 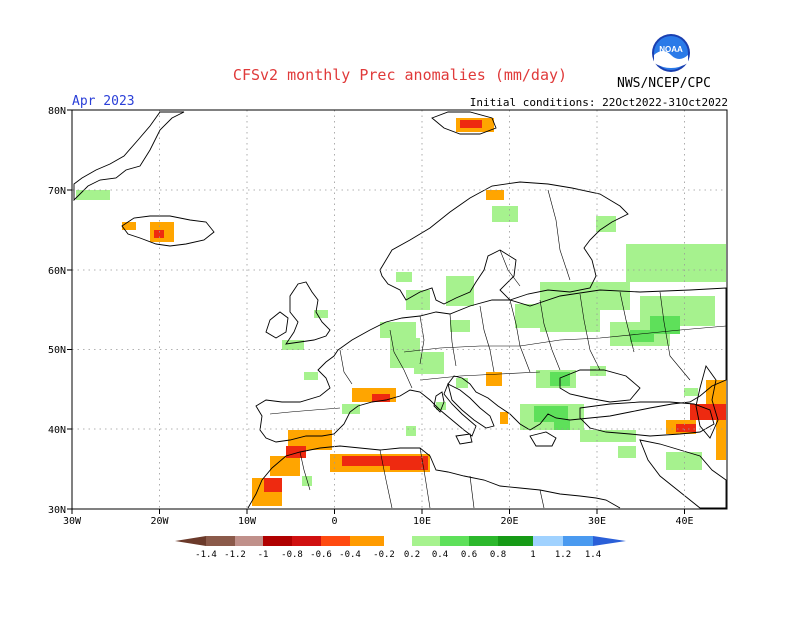 What do you see at coordinates (206, 555) in the screenshot?
I see `legend-label: -1.4` at bounding box center [206, 555].